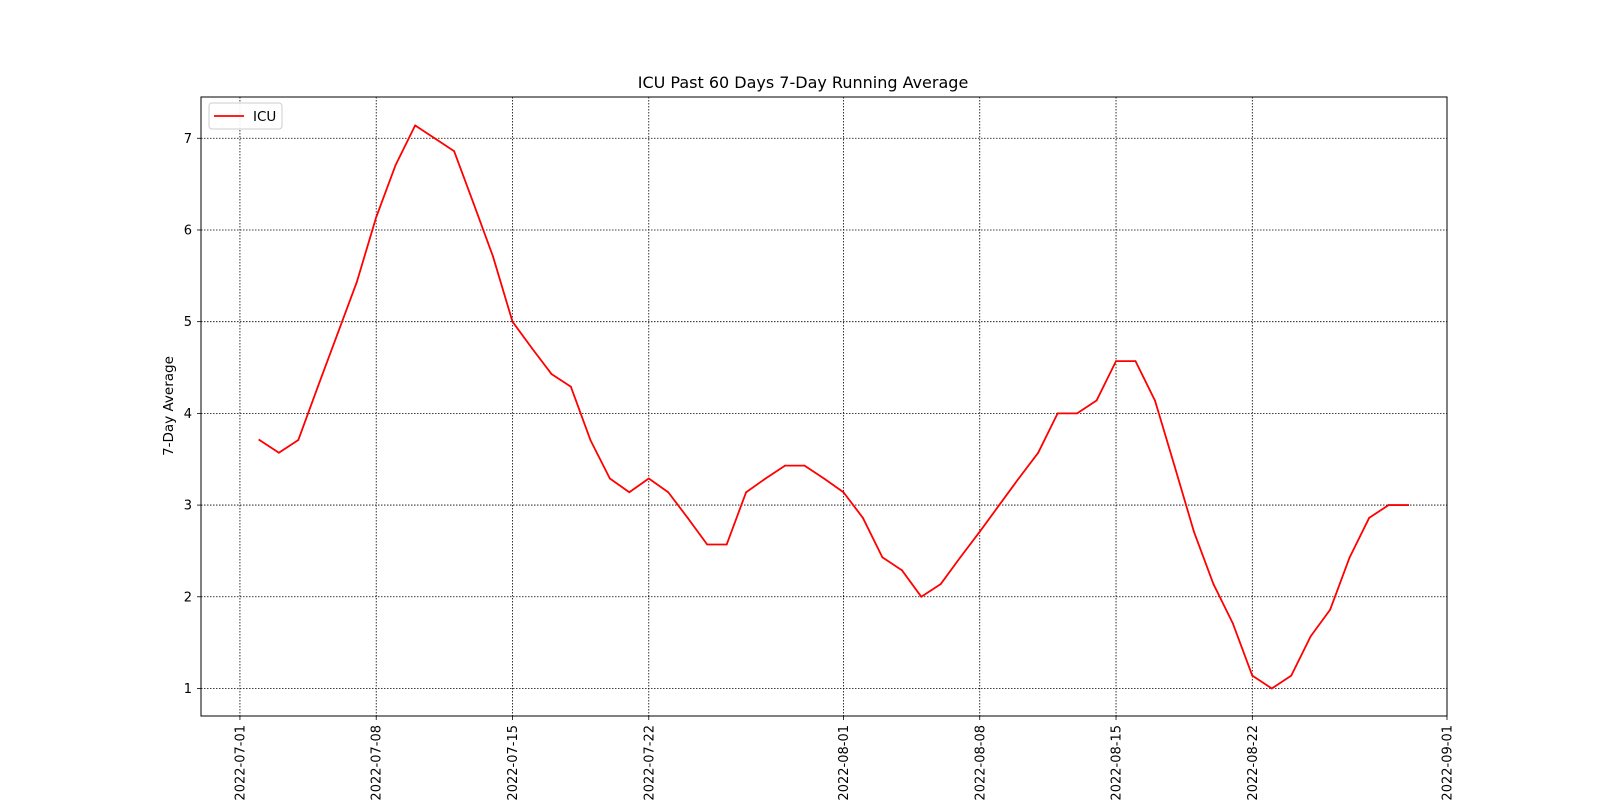 The image size is (1600, 800). What do you see at coordinates (513, 762) in the screenshot?
I see `x-tick-label: 2022-07-15` at bounding box center [513, 762].